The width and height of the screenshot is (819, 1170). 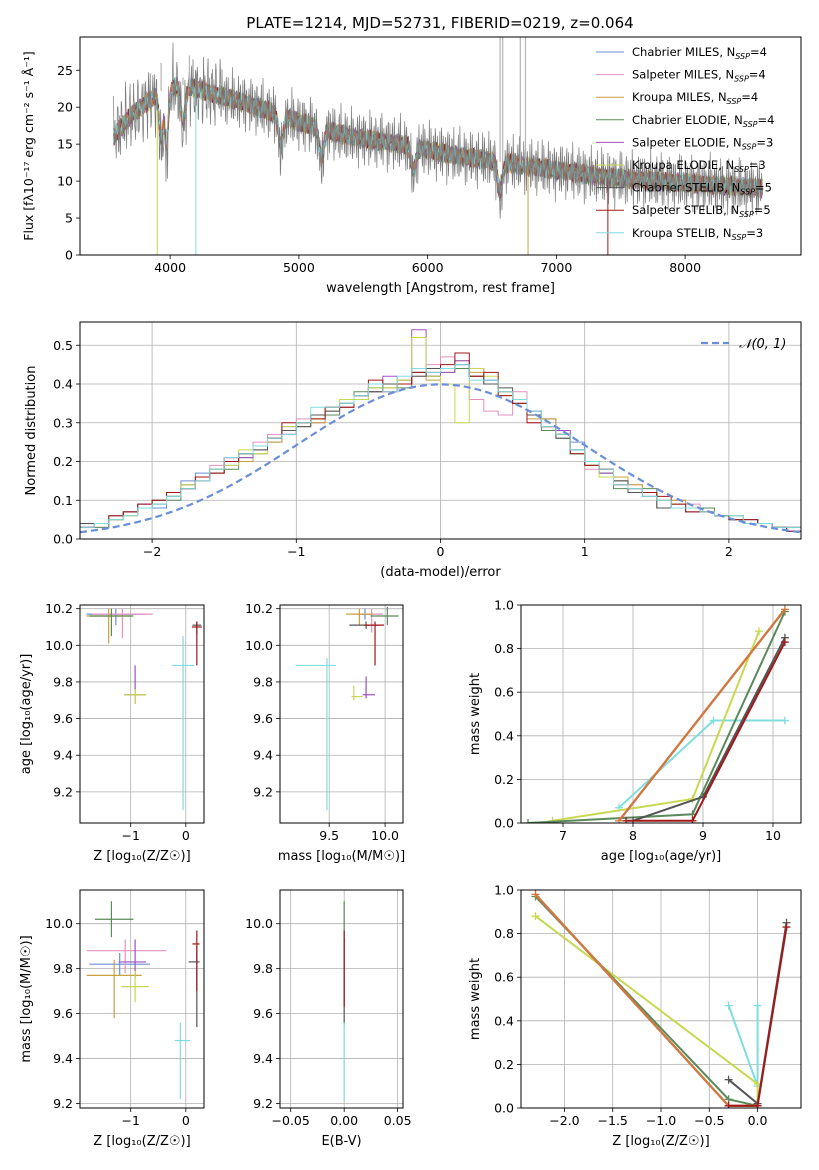 I want to click on y-axis-label: Normed distribution, so click(x=31, y=431).